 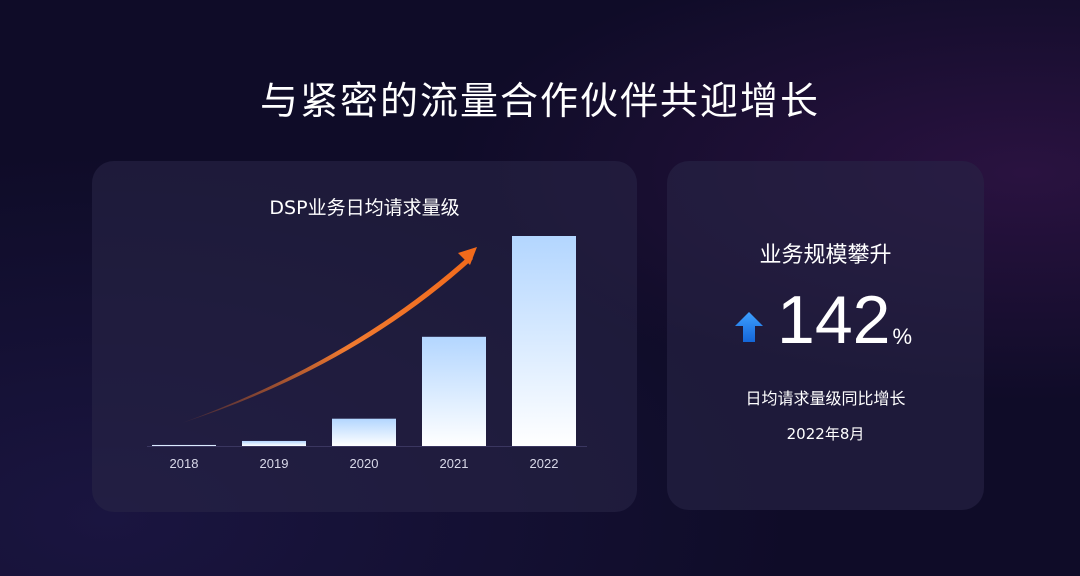 I want to click on arrow-up-icon, so click(x=749, y=327).